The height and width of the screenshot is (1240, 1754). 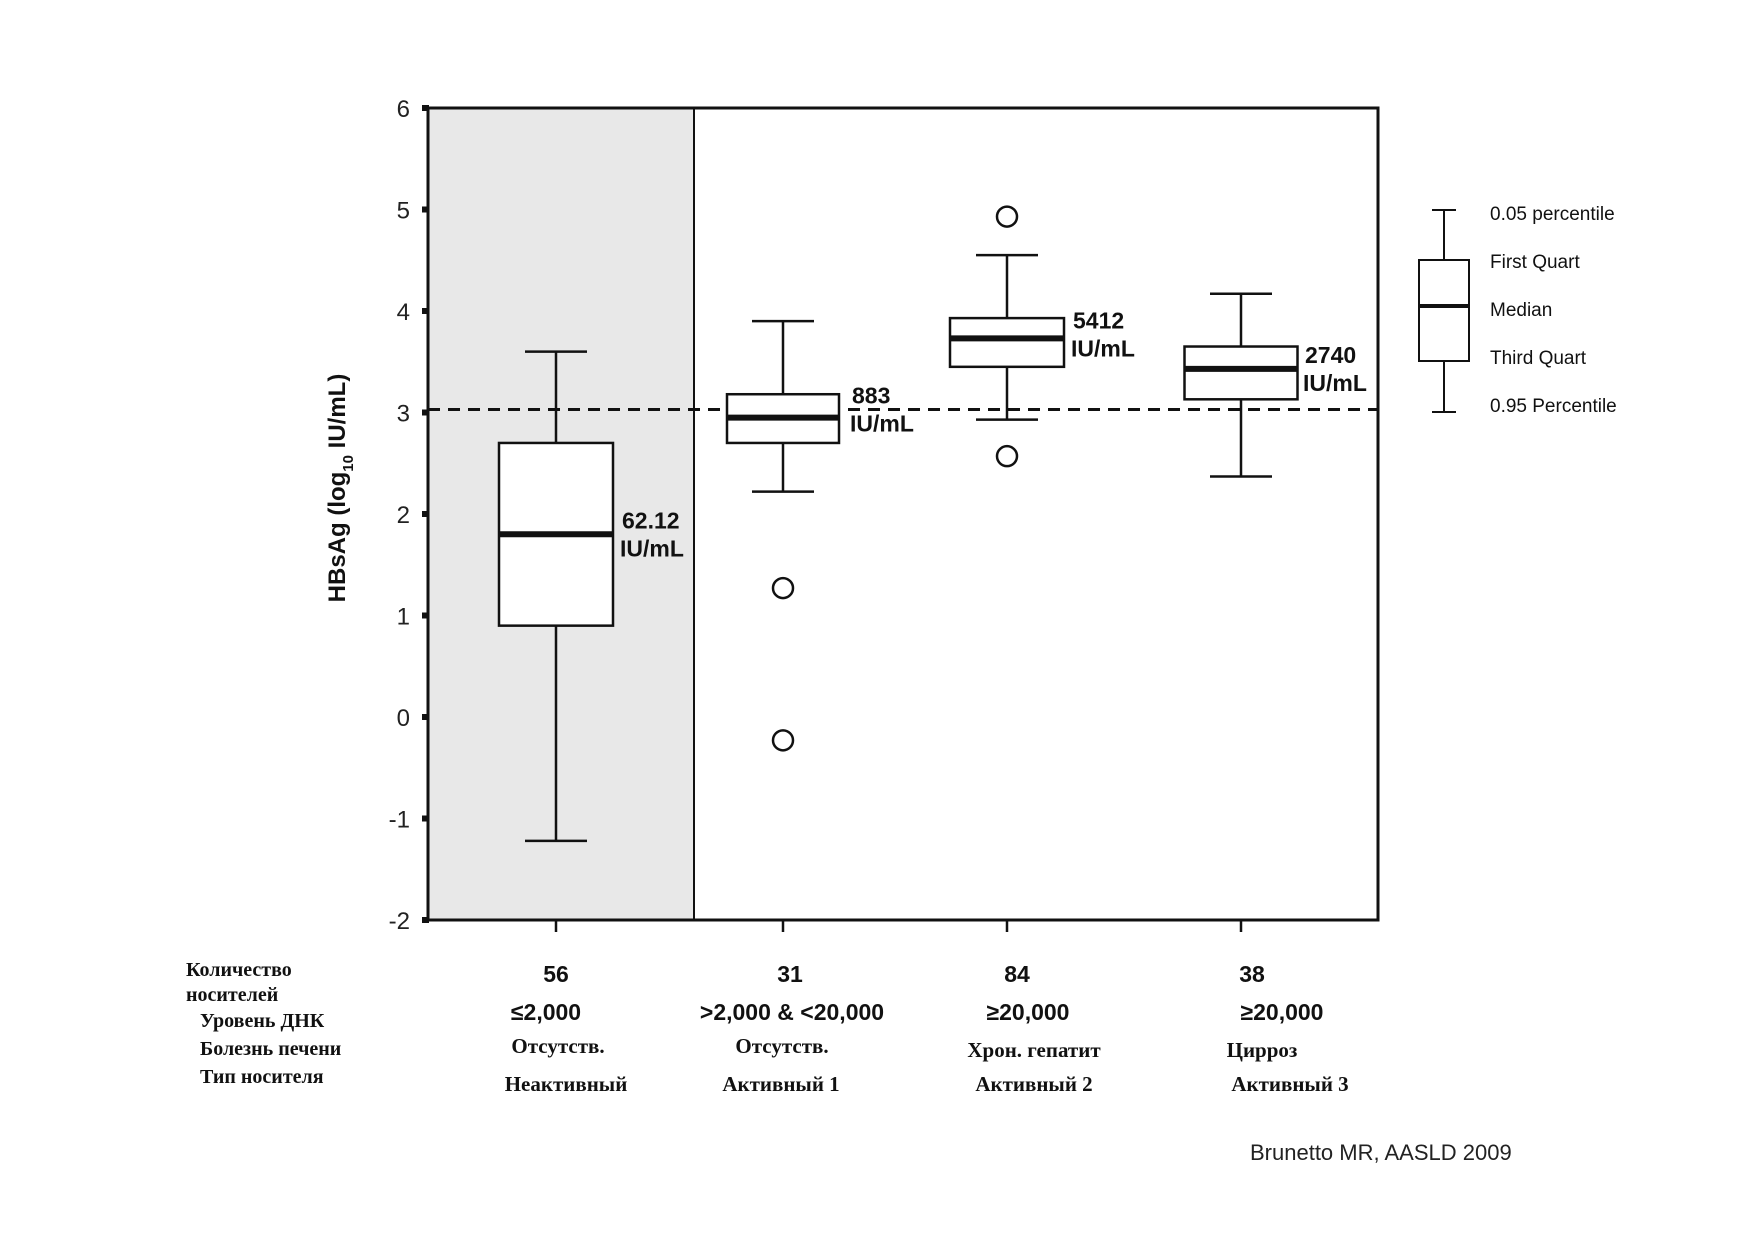 What do you see at coordinates (403, 617) in the screenshot?
I see `y-tick-label: 1` at bounding box center [403, 617].